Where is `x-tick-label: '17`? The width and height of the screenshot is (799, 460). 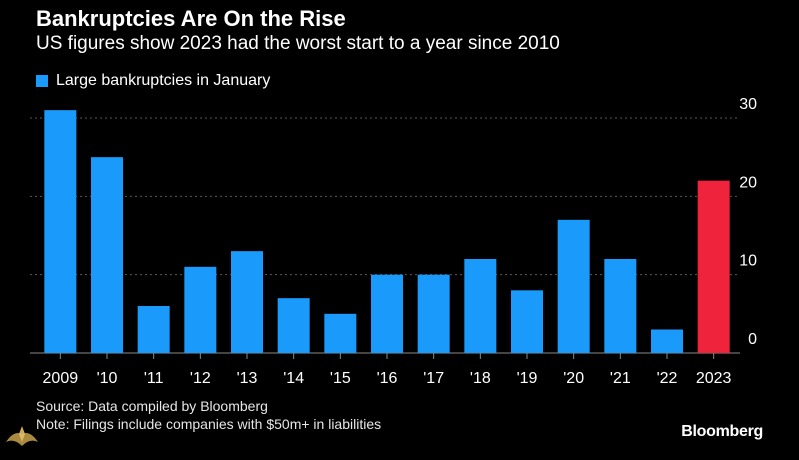 x-tick-label: '17 is located at coordinates (433, 378).